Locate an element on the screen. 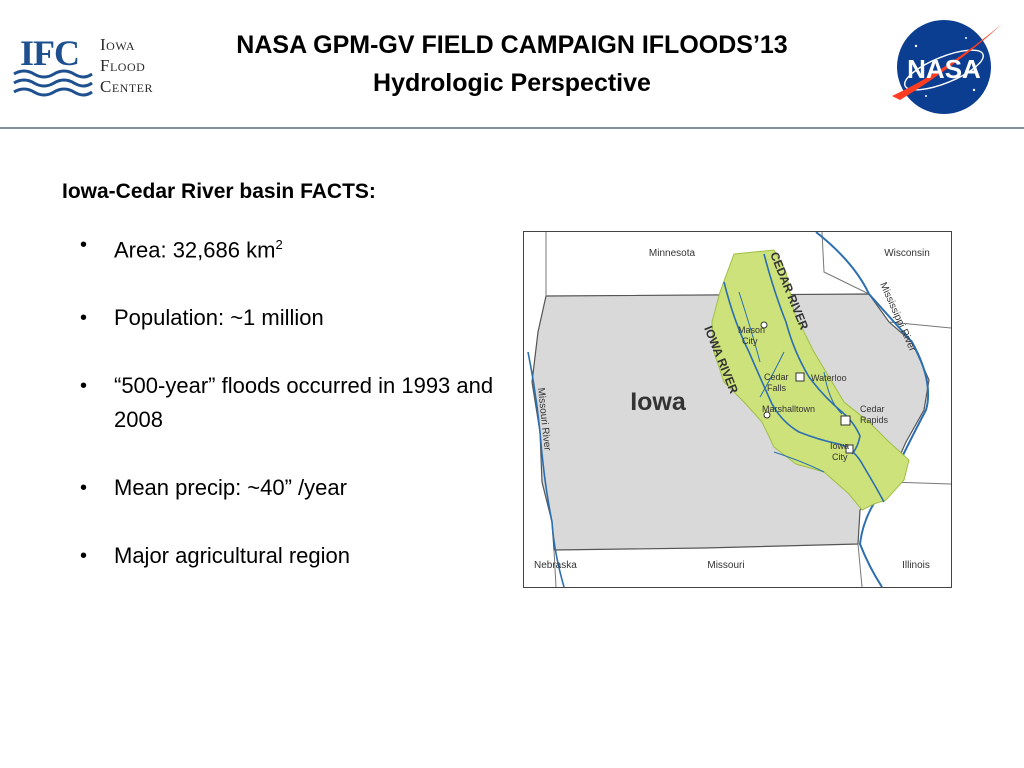 The image size is (1024, 768). mississippi-river-line is located at coordinates (872, 409).